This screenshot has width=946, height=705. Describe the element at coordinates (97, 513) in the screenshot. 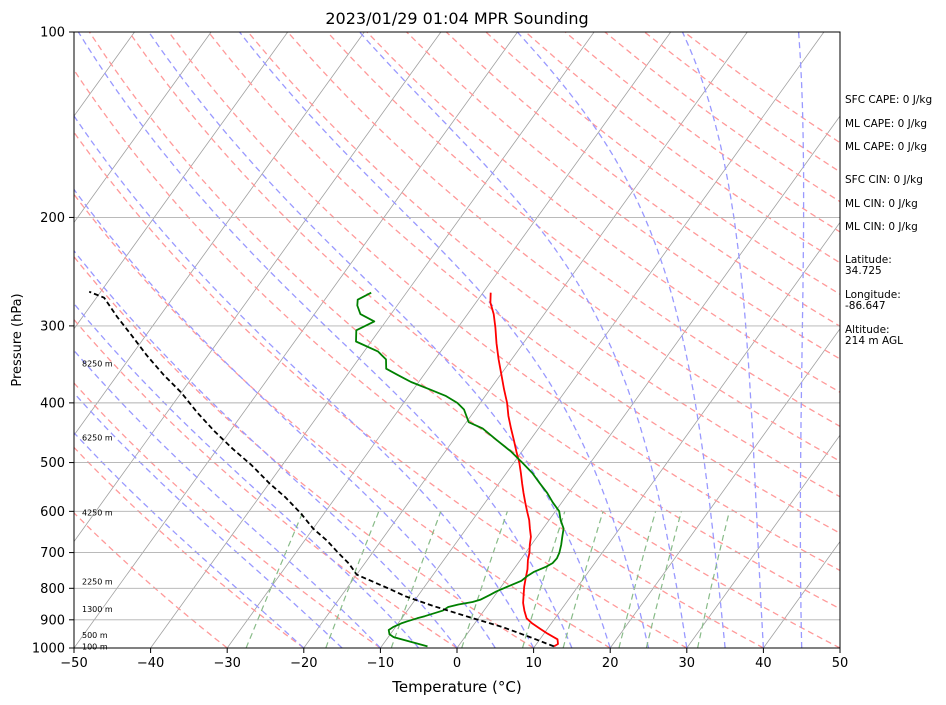

I see `height-label: 4250 m` at that location.